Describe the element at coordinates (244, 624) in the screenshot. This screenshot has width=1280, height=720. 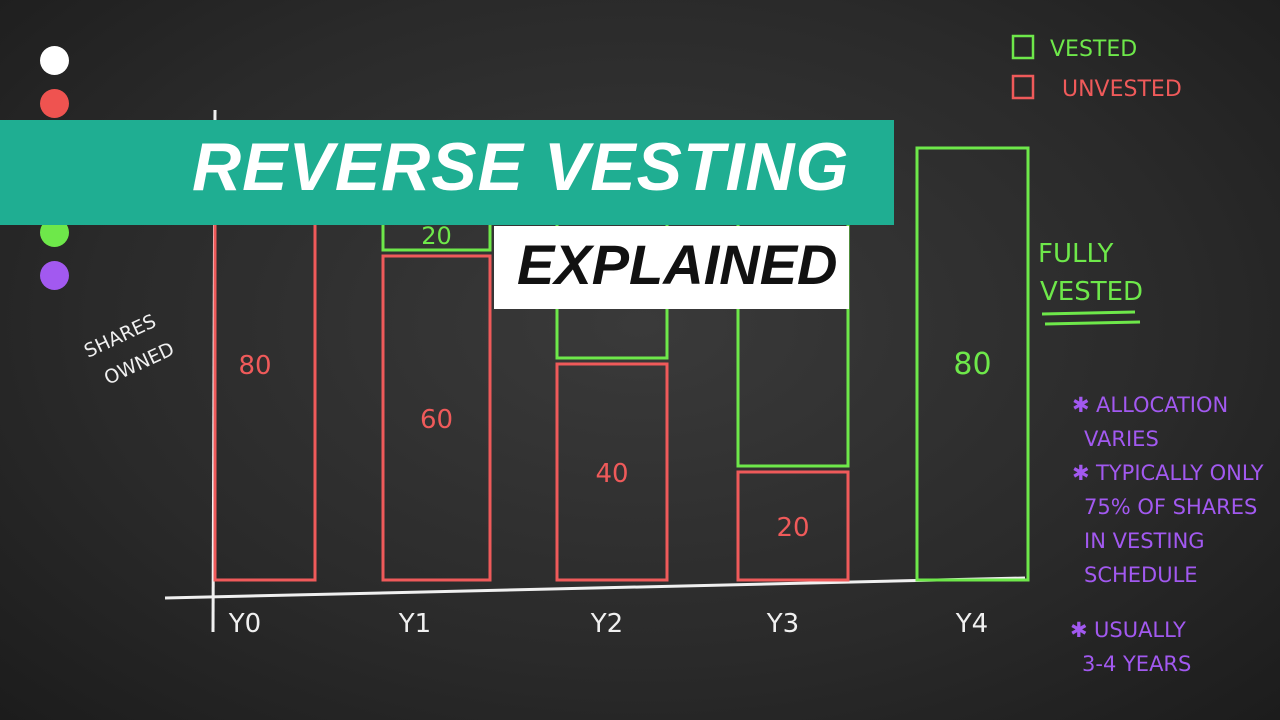
I see `x-tick-label: Y0` at that location.